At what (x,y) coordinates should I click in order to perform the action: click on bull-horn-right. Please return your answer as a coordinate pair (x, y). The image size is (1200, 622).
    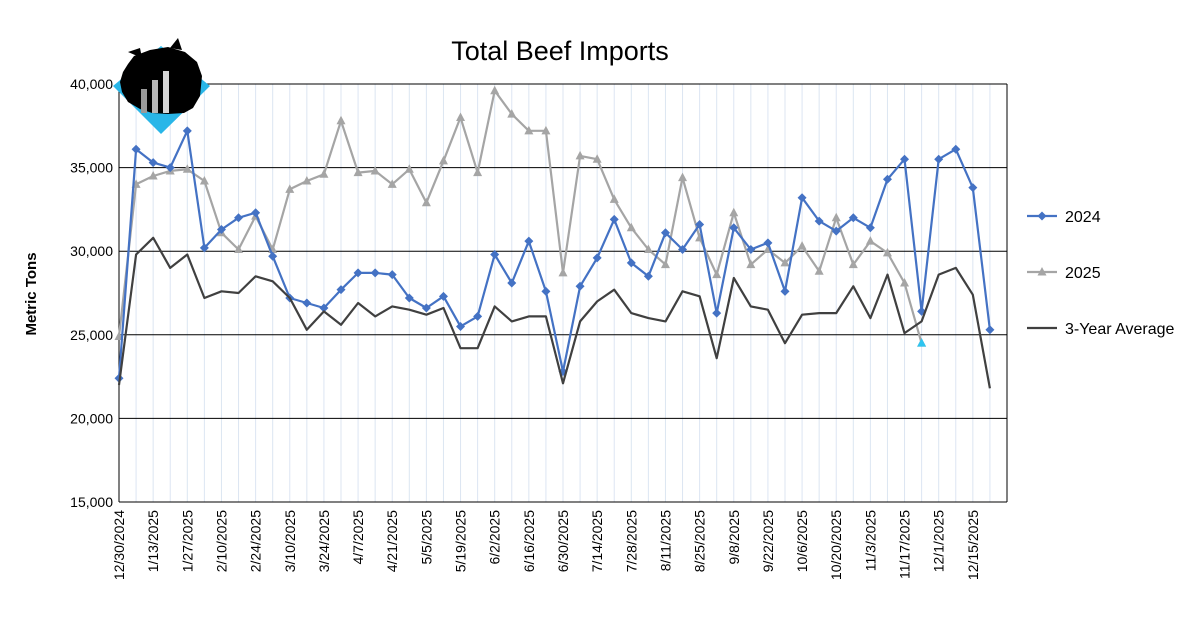
    Looking at the image, I should click on (176, 44).